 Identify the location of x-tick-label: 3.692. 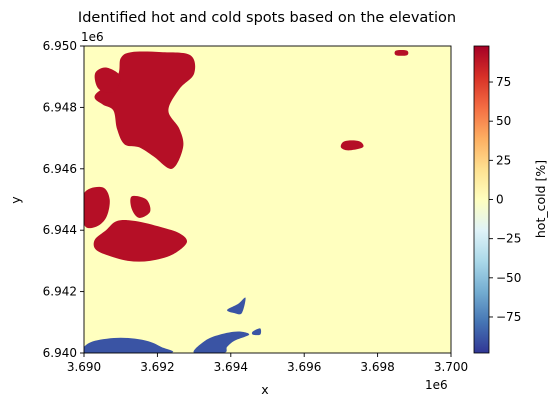
(157, 367).